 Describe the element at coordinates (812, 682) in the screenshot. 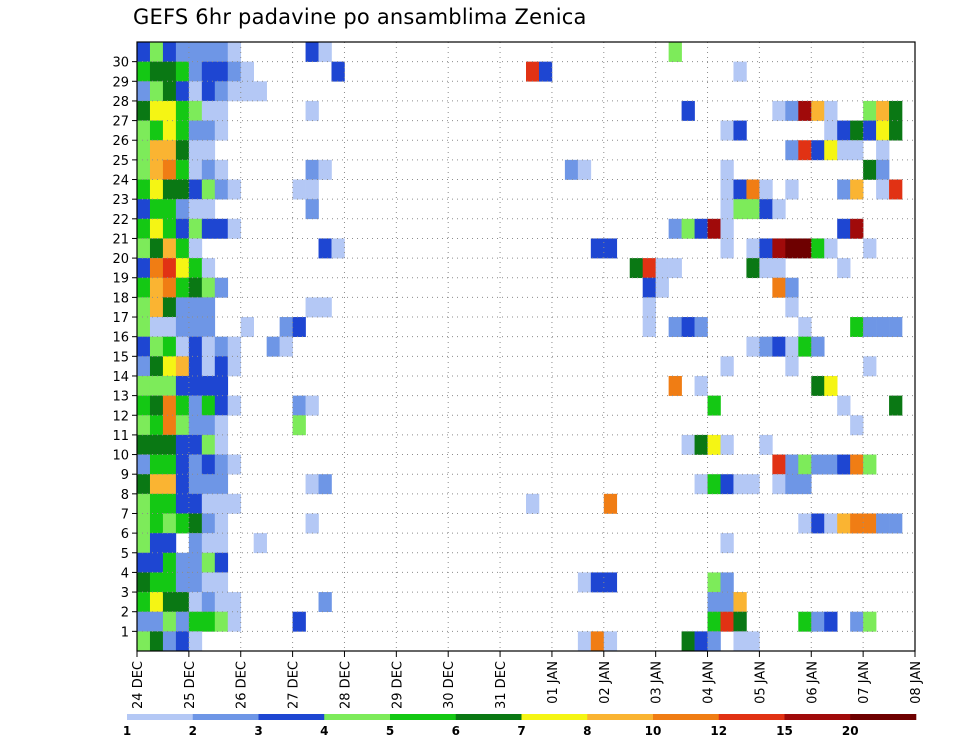

I see `x-tick-label: 06 JAN` at that location.